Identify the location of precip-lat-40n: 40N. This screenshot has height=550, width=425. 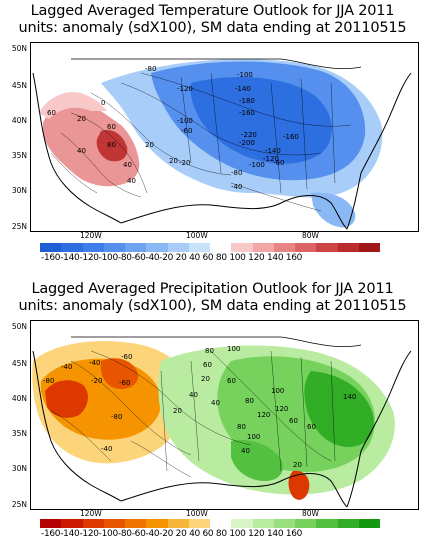
(19, 398).